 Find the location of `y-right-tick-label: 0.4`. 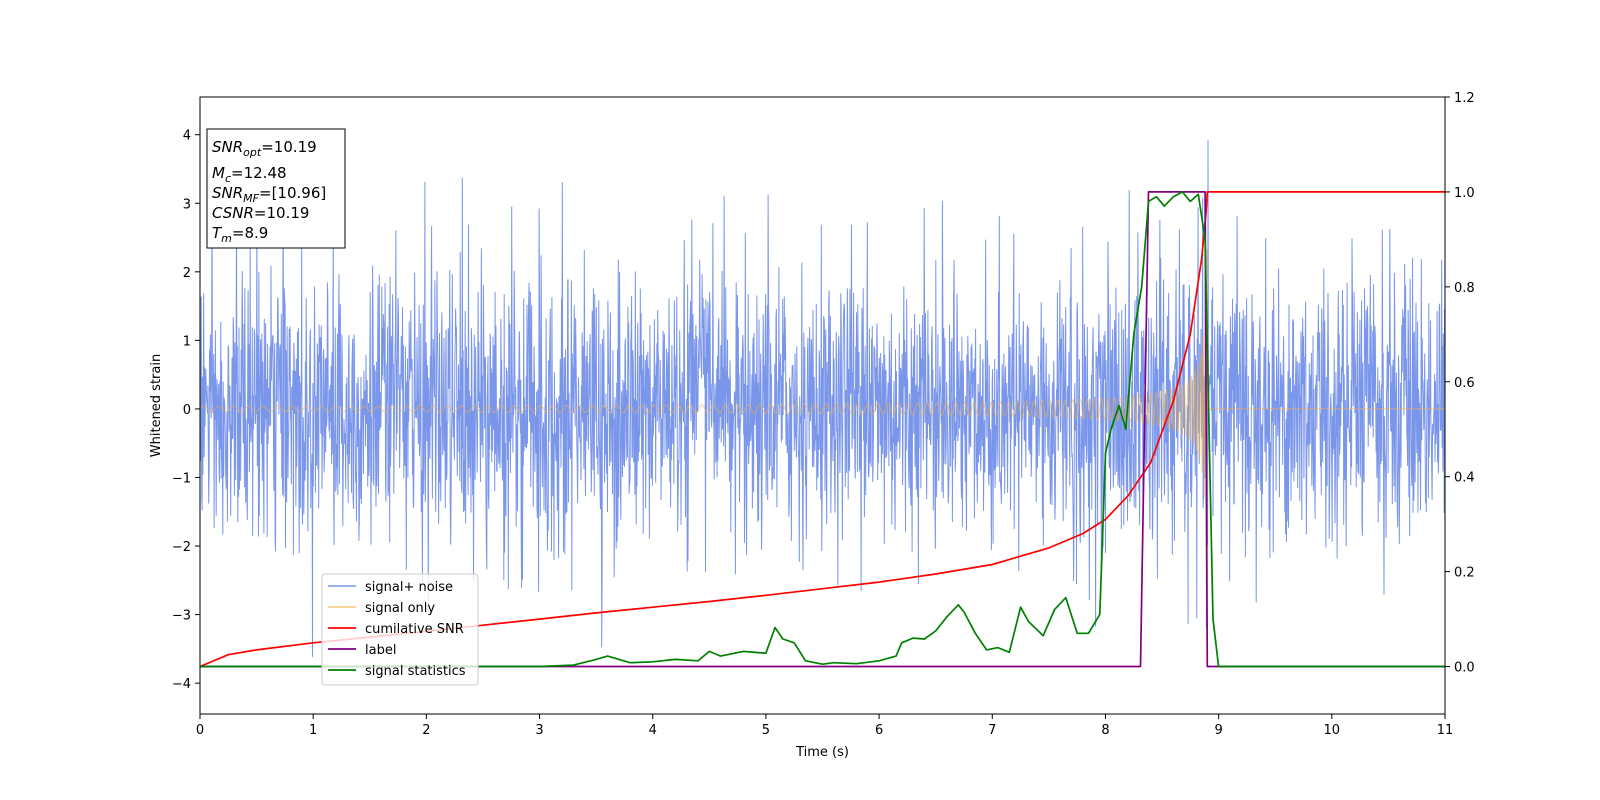

y-right-tick-label: 0.4 is located at coordinates (1464, 478).